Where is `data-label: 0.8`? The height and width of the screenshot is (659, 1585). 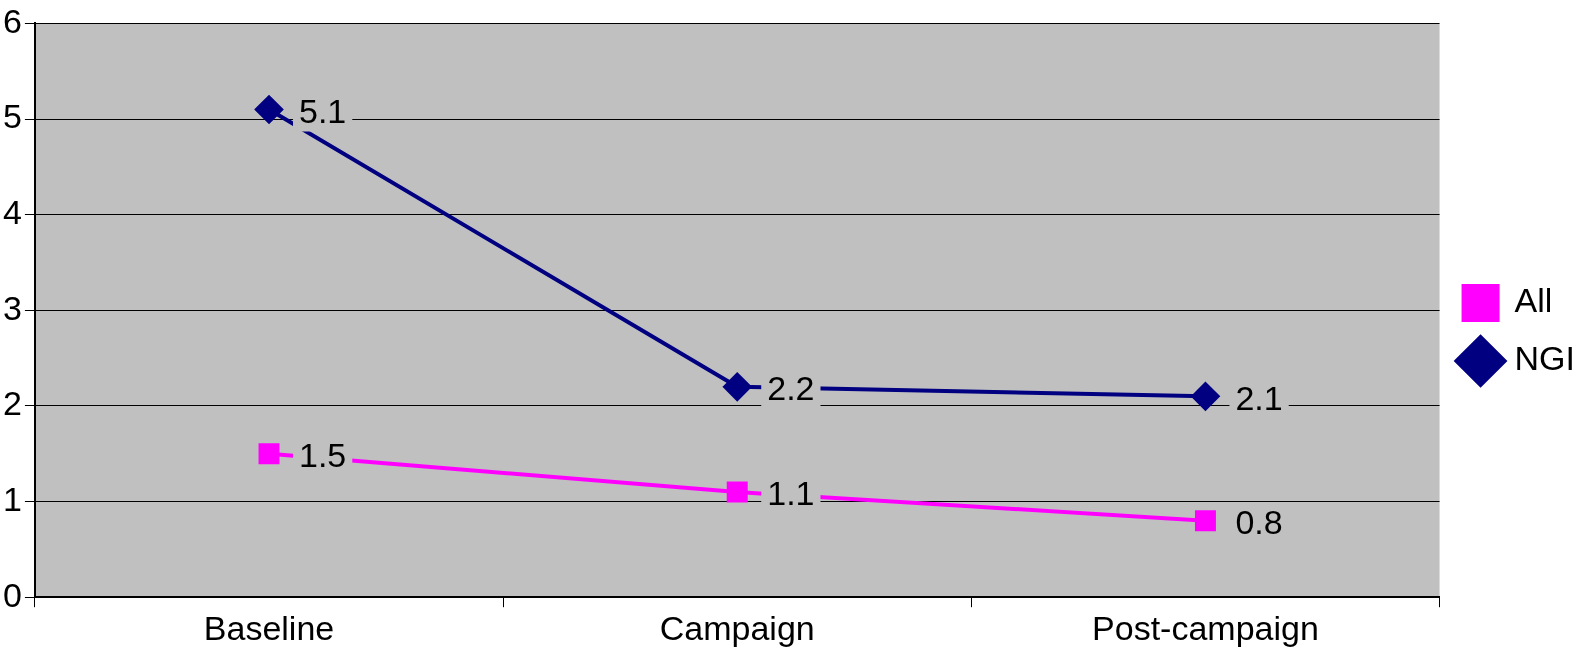 data-label: 0.8 is located at coordinates (1259, 522).